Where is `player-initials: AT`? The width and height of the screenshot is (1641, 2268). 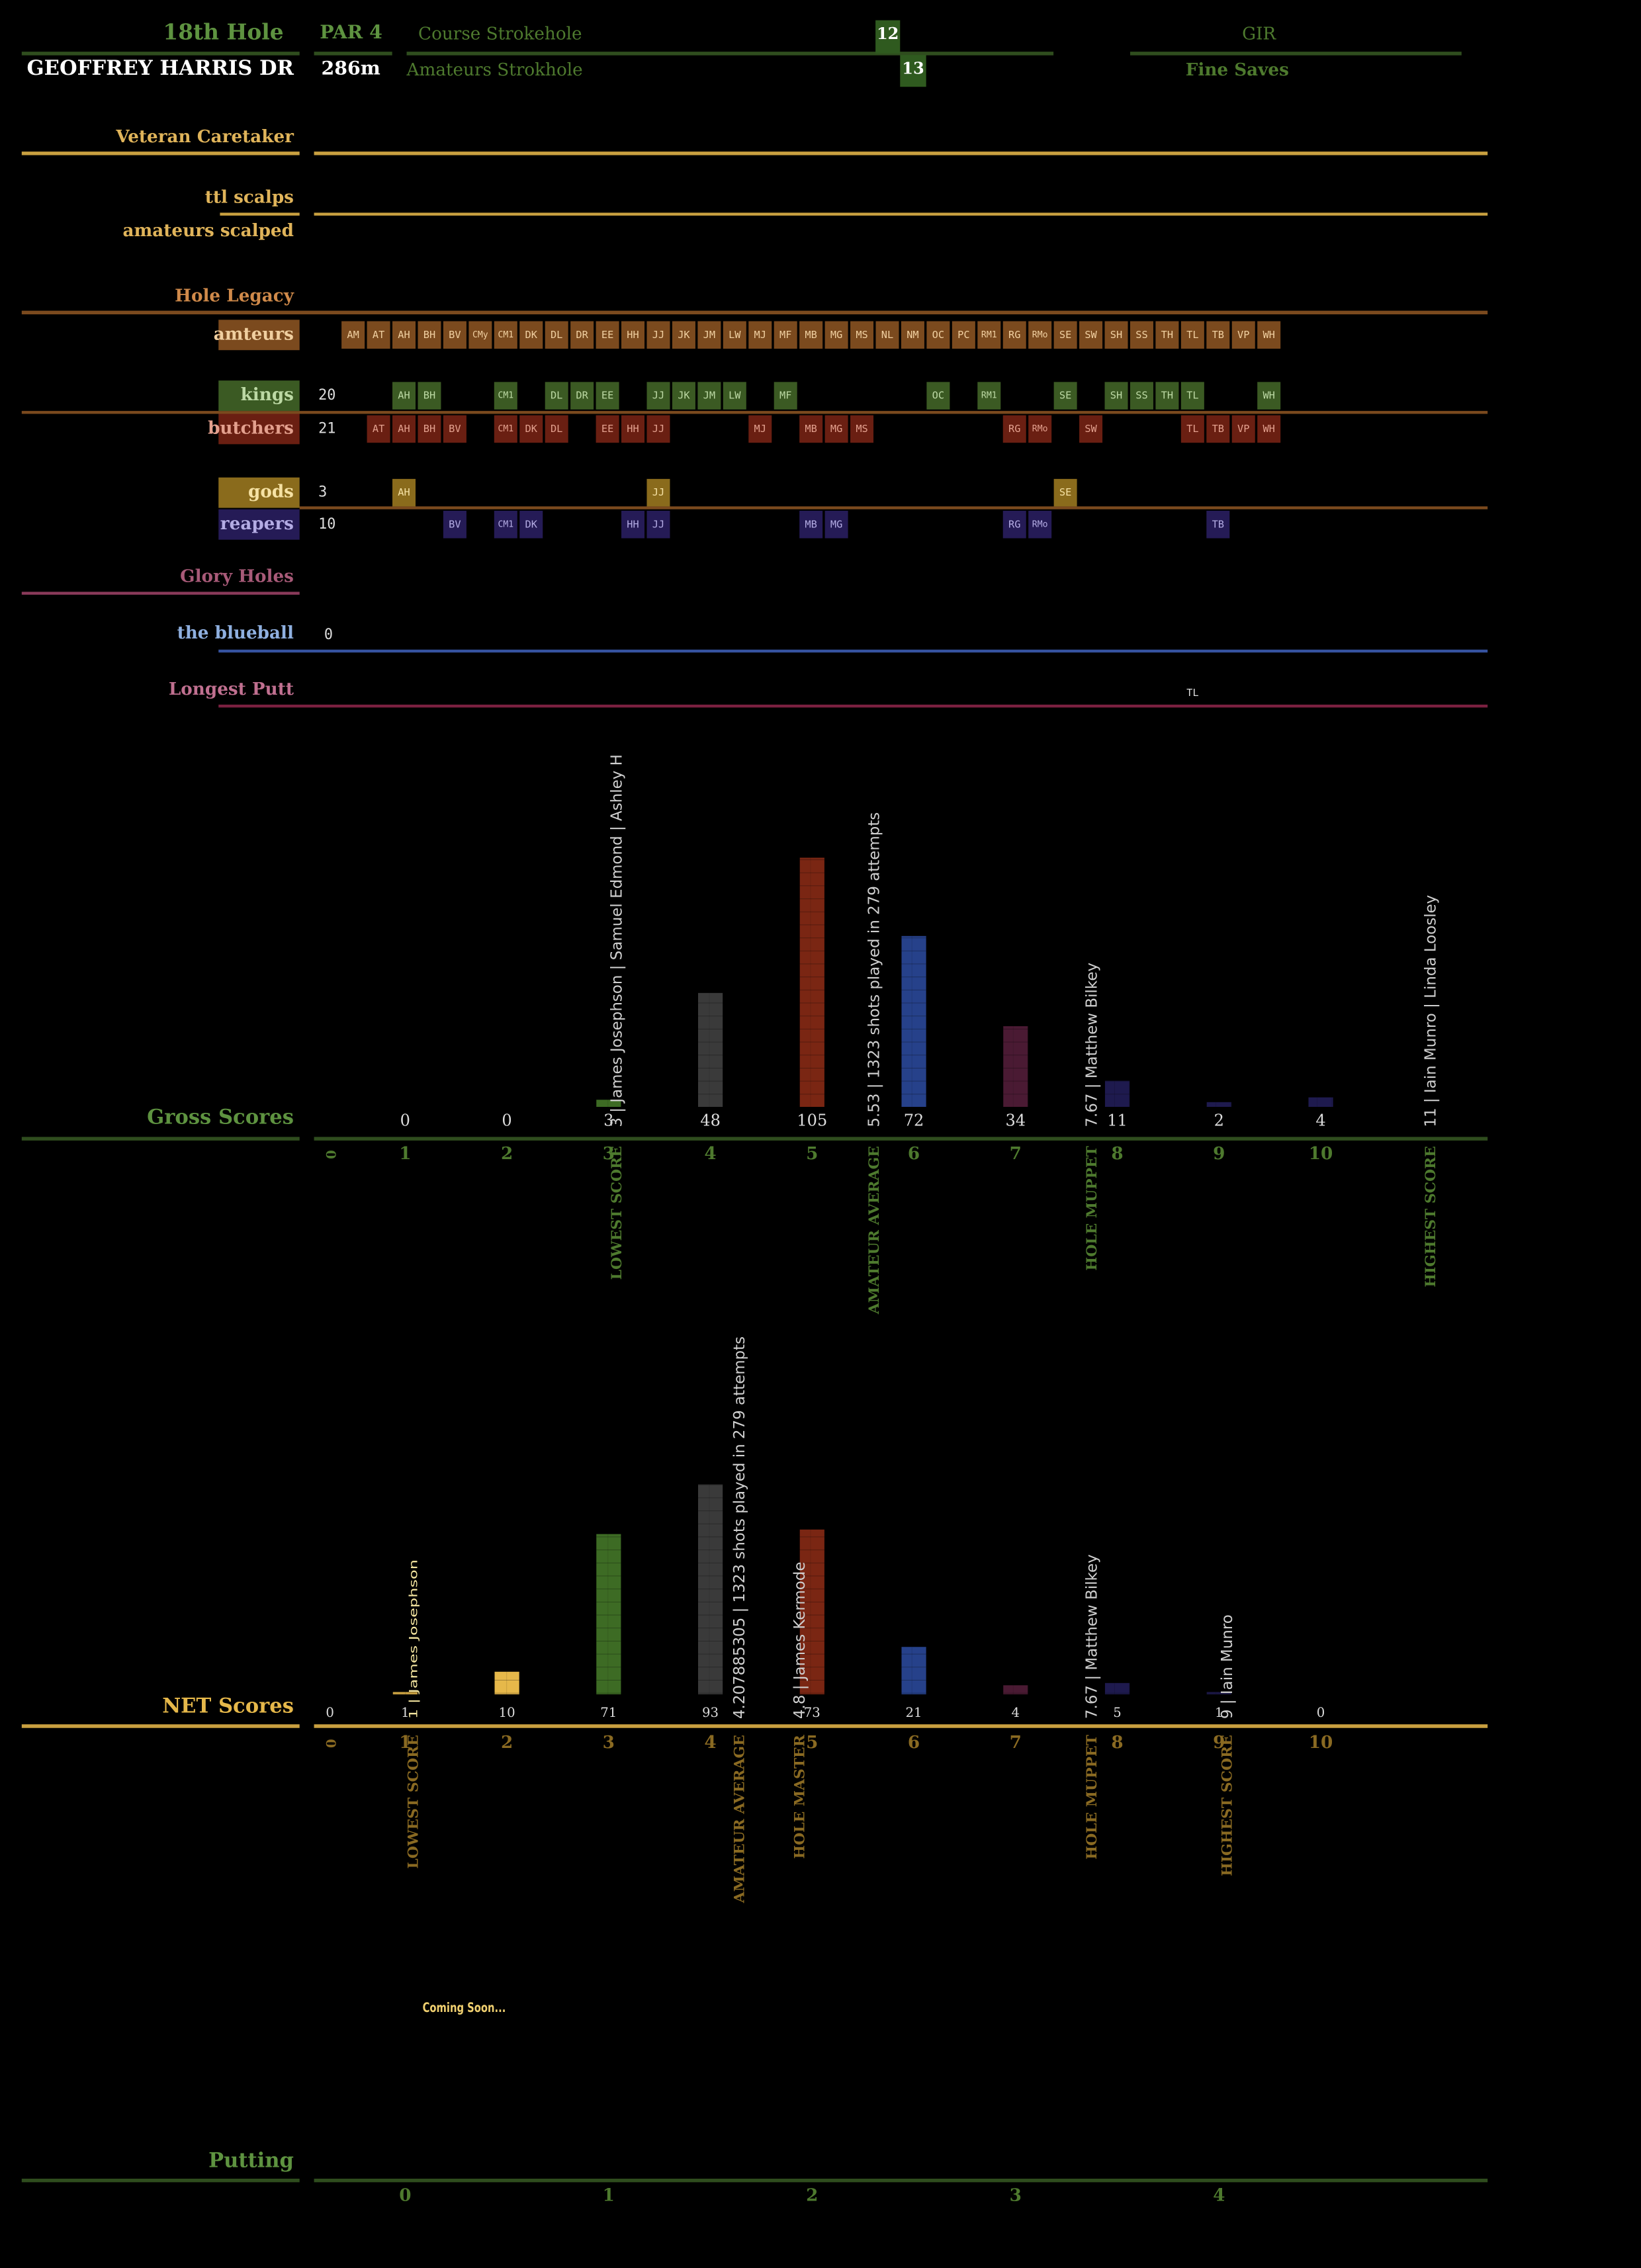
player-initials: AT is located at coordinates (378, 335).